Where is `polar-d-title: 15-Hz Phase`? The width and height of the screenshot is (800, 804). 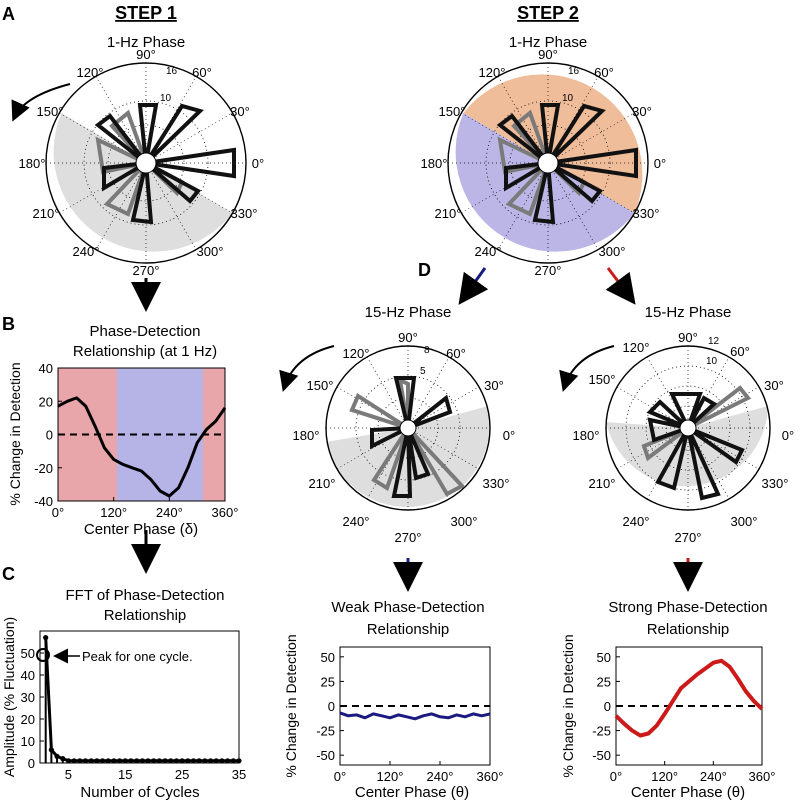 polar-d-title: 15-Hz Phase is located at coordinates (688, 312).